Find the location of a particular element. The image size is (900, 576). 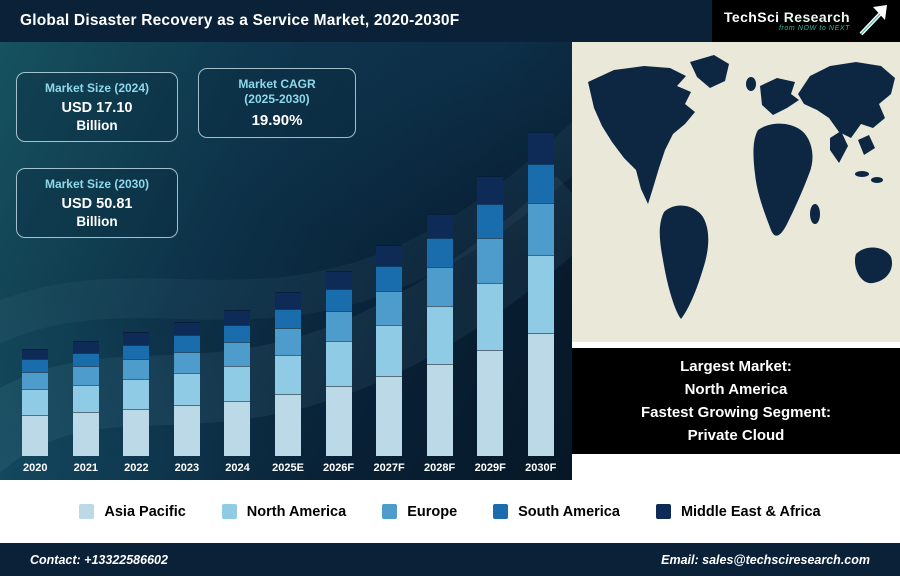

logo-text: TechSci Research from NOW to NEXT is located at coordinates (787, 21).